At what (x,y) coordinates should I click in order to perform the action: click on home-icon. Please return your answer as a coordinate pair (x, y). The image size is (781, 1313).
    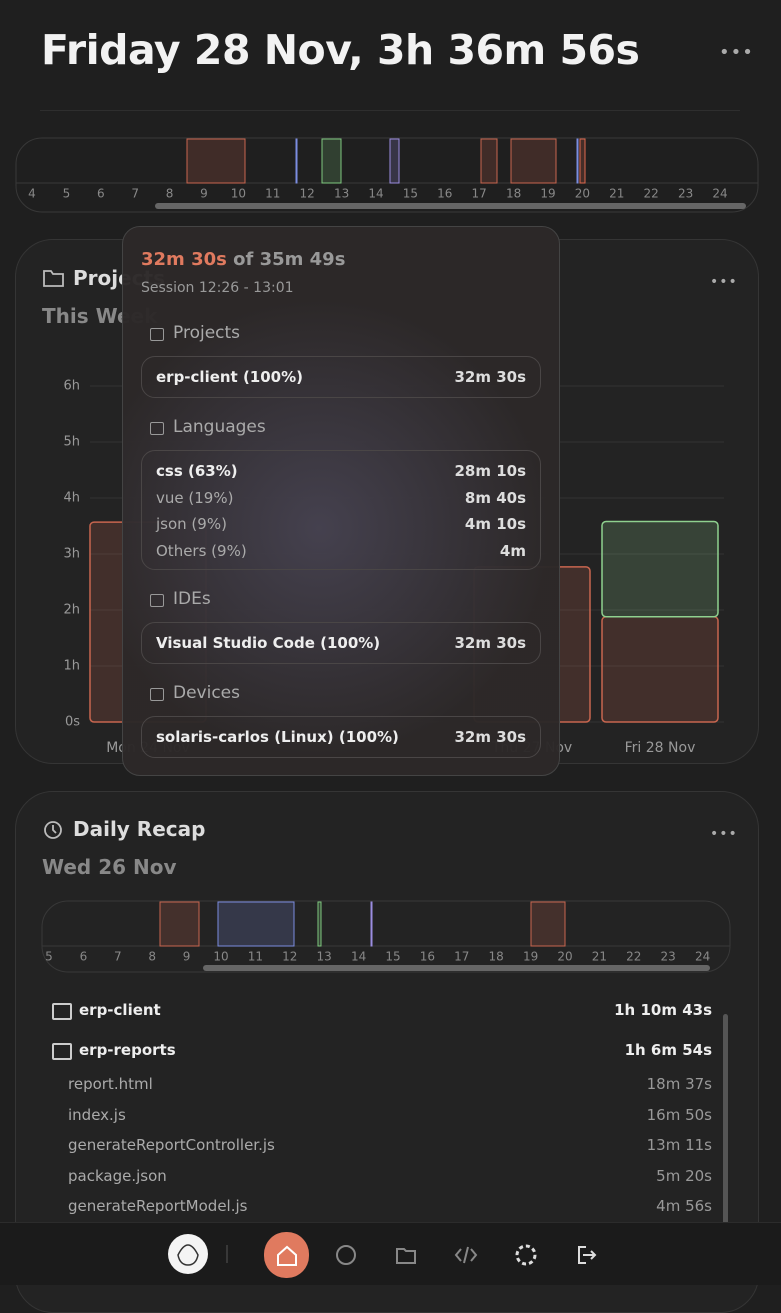
    Looking at the image, I should click on (287, 1255).